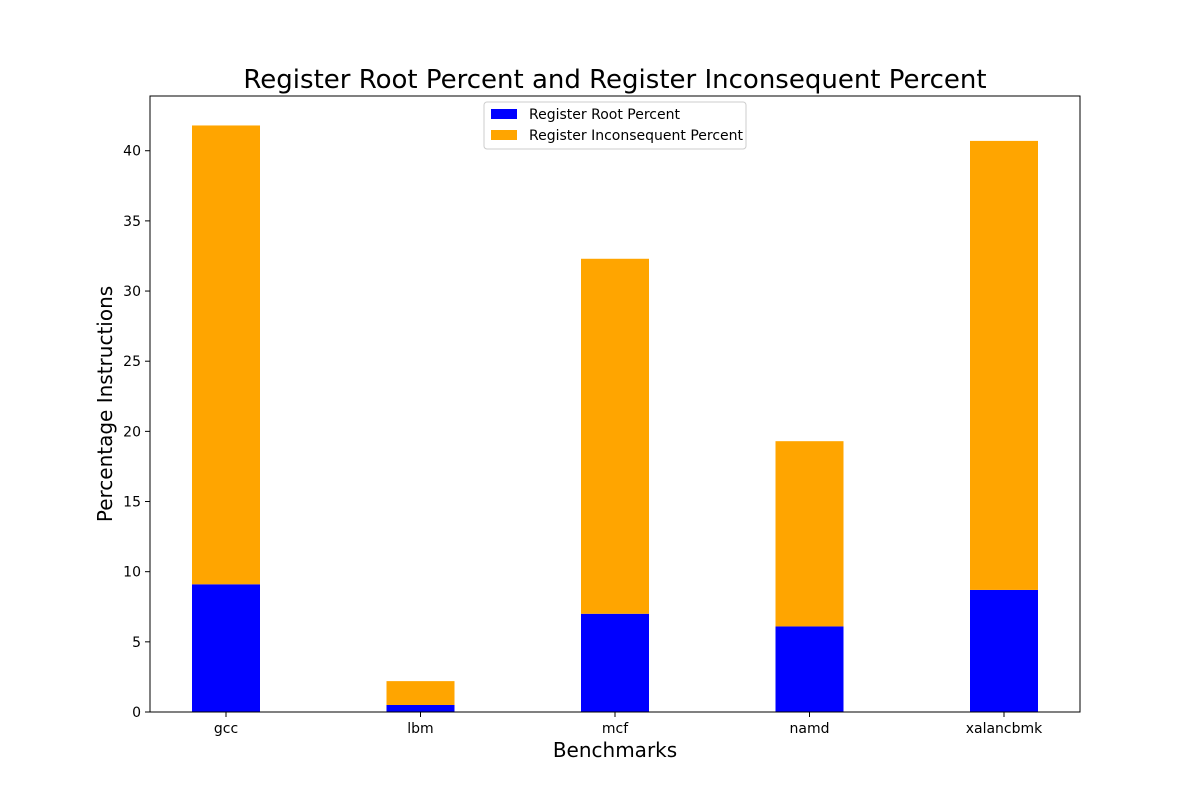 This screenshot has height=800, width=1200. Describe the element at coordinates (132, 152) in the screenshot. I see `y-tick-label: 40` at that location.